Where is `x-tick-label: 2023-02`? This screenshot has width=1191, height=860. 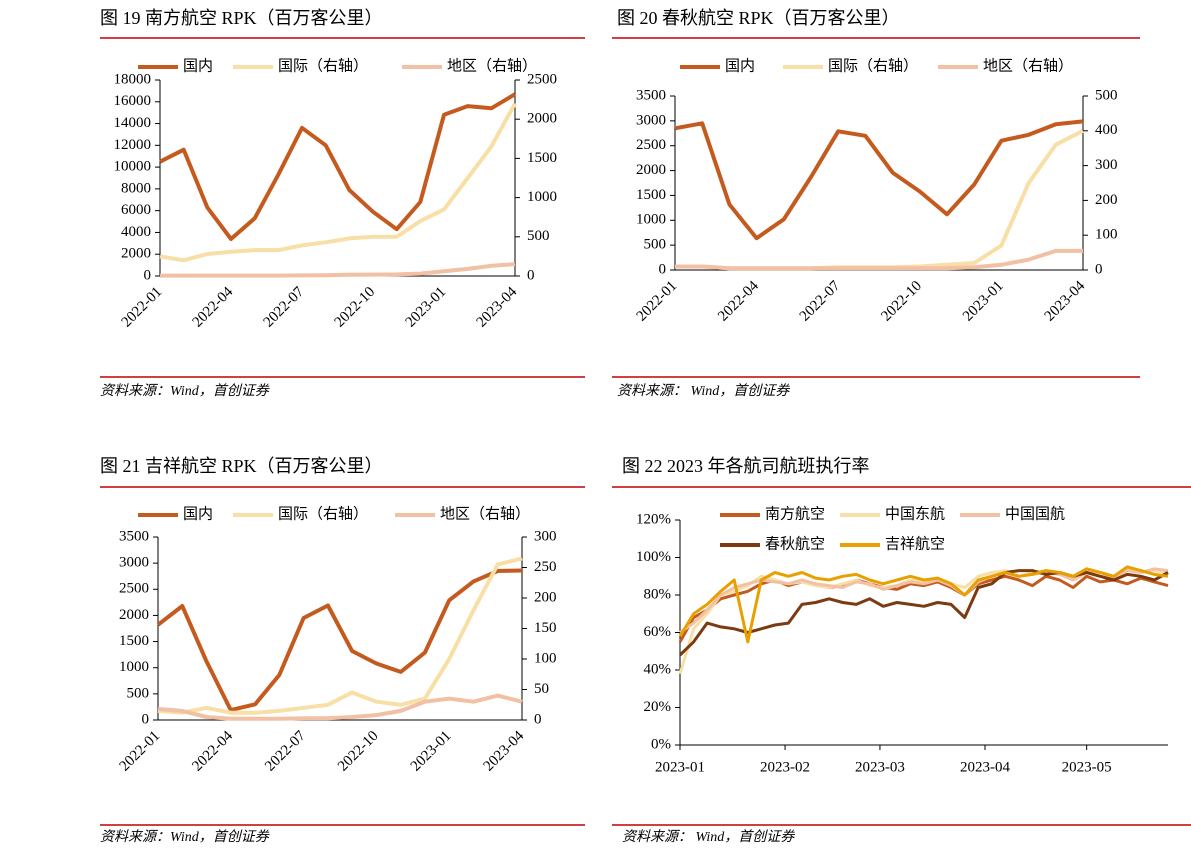 x-tick-label: 2023-02 is located at coordinates (785, 767).